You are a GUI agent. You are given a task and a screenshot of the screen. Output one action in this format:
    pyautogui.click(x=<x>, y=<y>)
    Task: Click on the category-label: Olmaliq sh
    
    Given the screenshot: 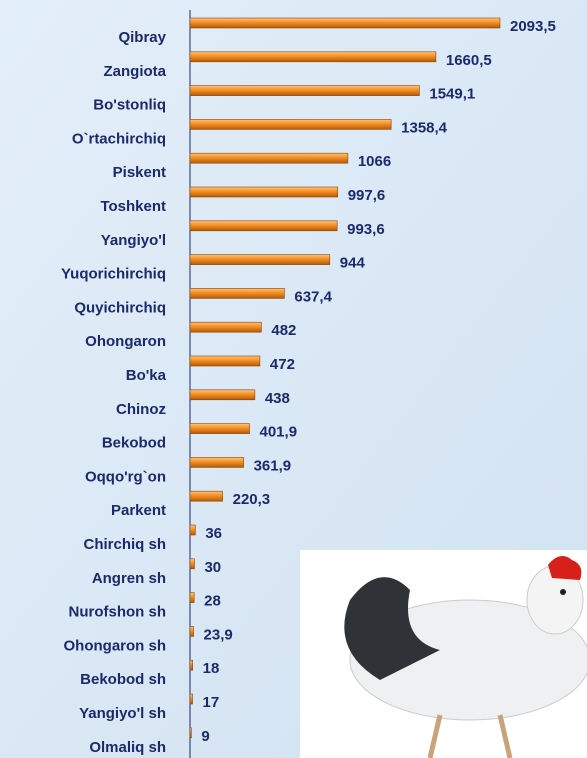 What is the action you would take?
    pyautogui.click(x=127, y=747)
    